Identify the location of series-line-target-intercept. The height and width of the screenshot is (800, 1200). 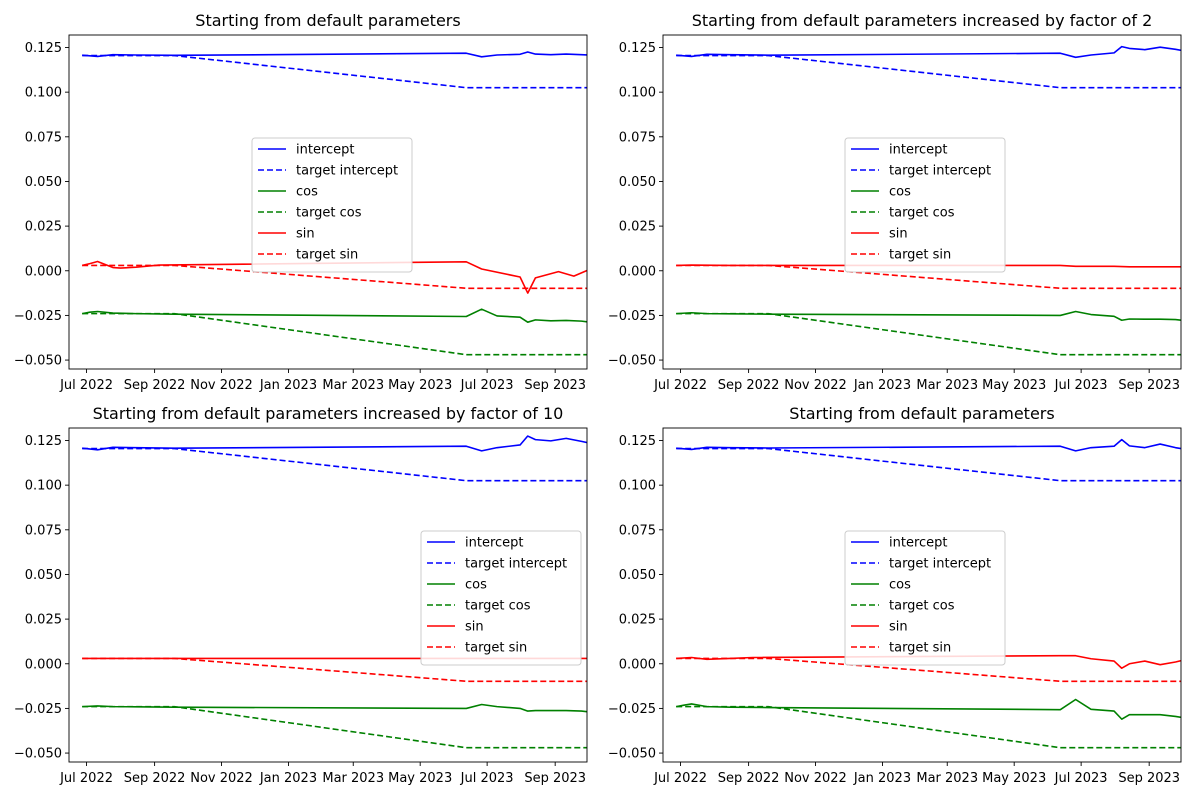
(928, 464).